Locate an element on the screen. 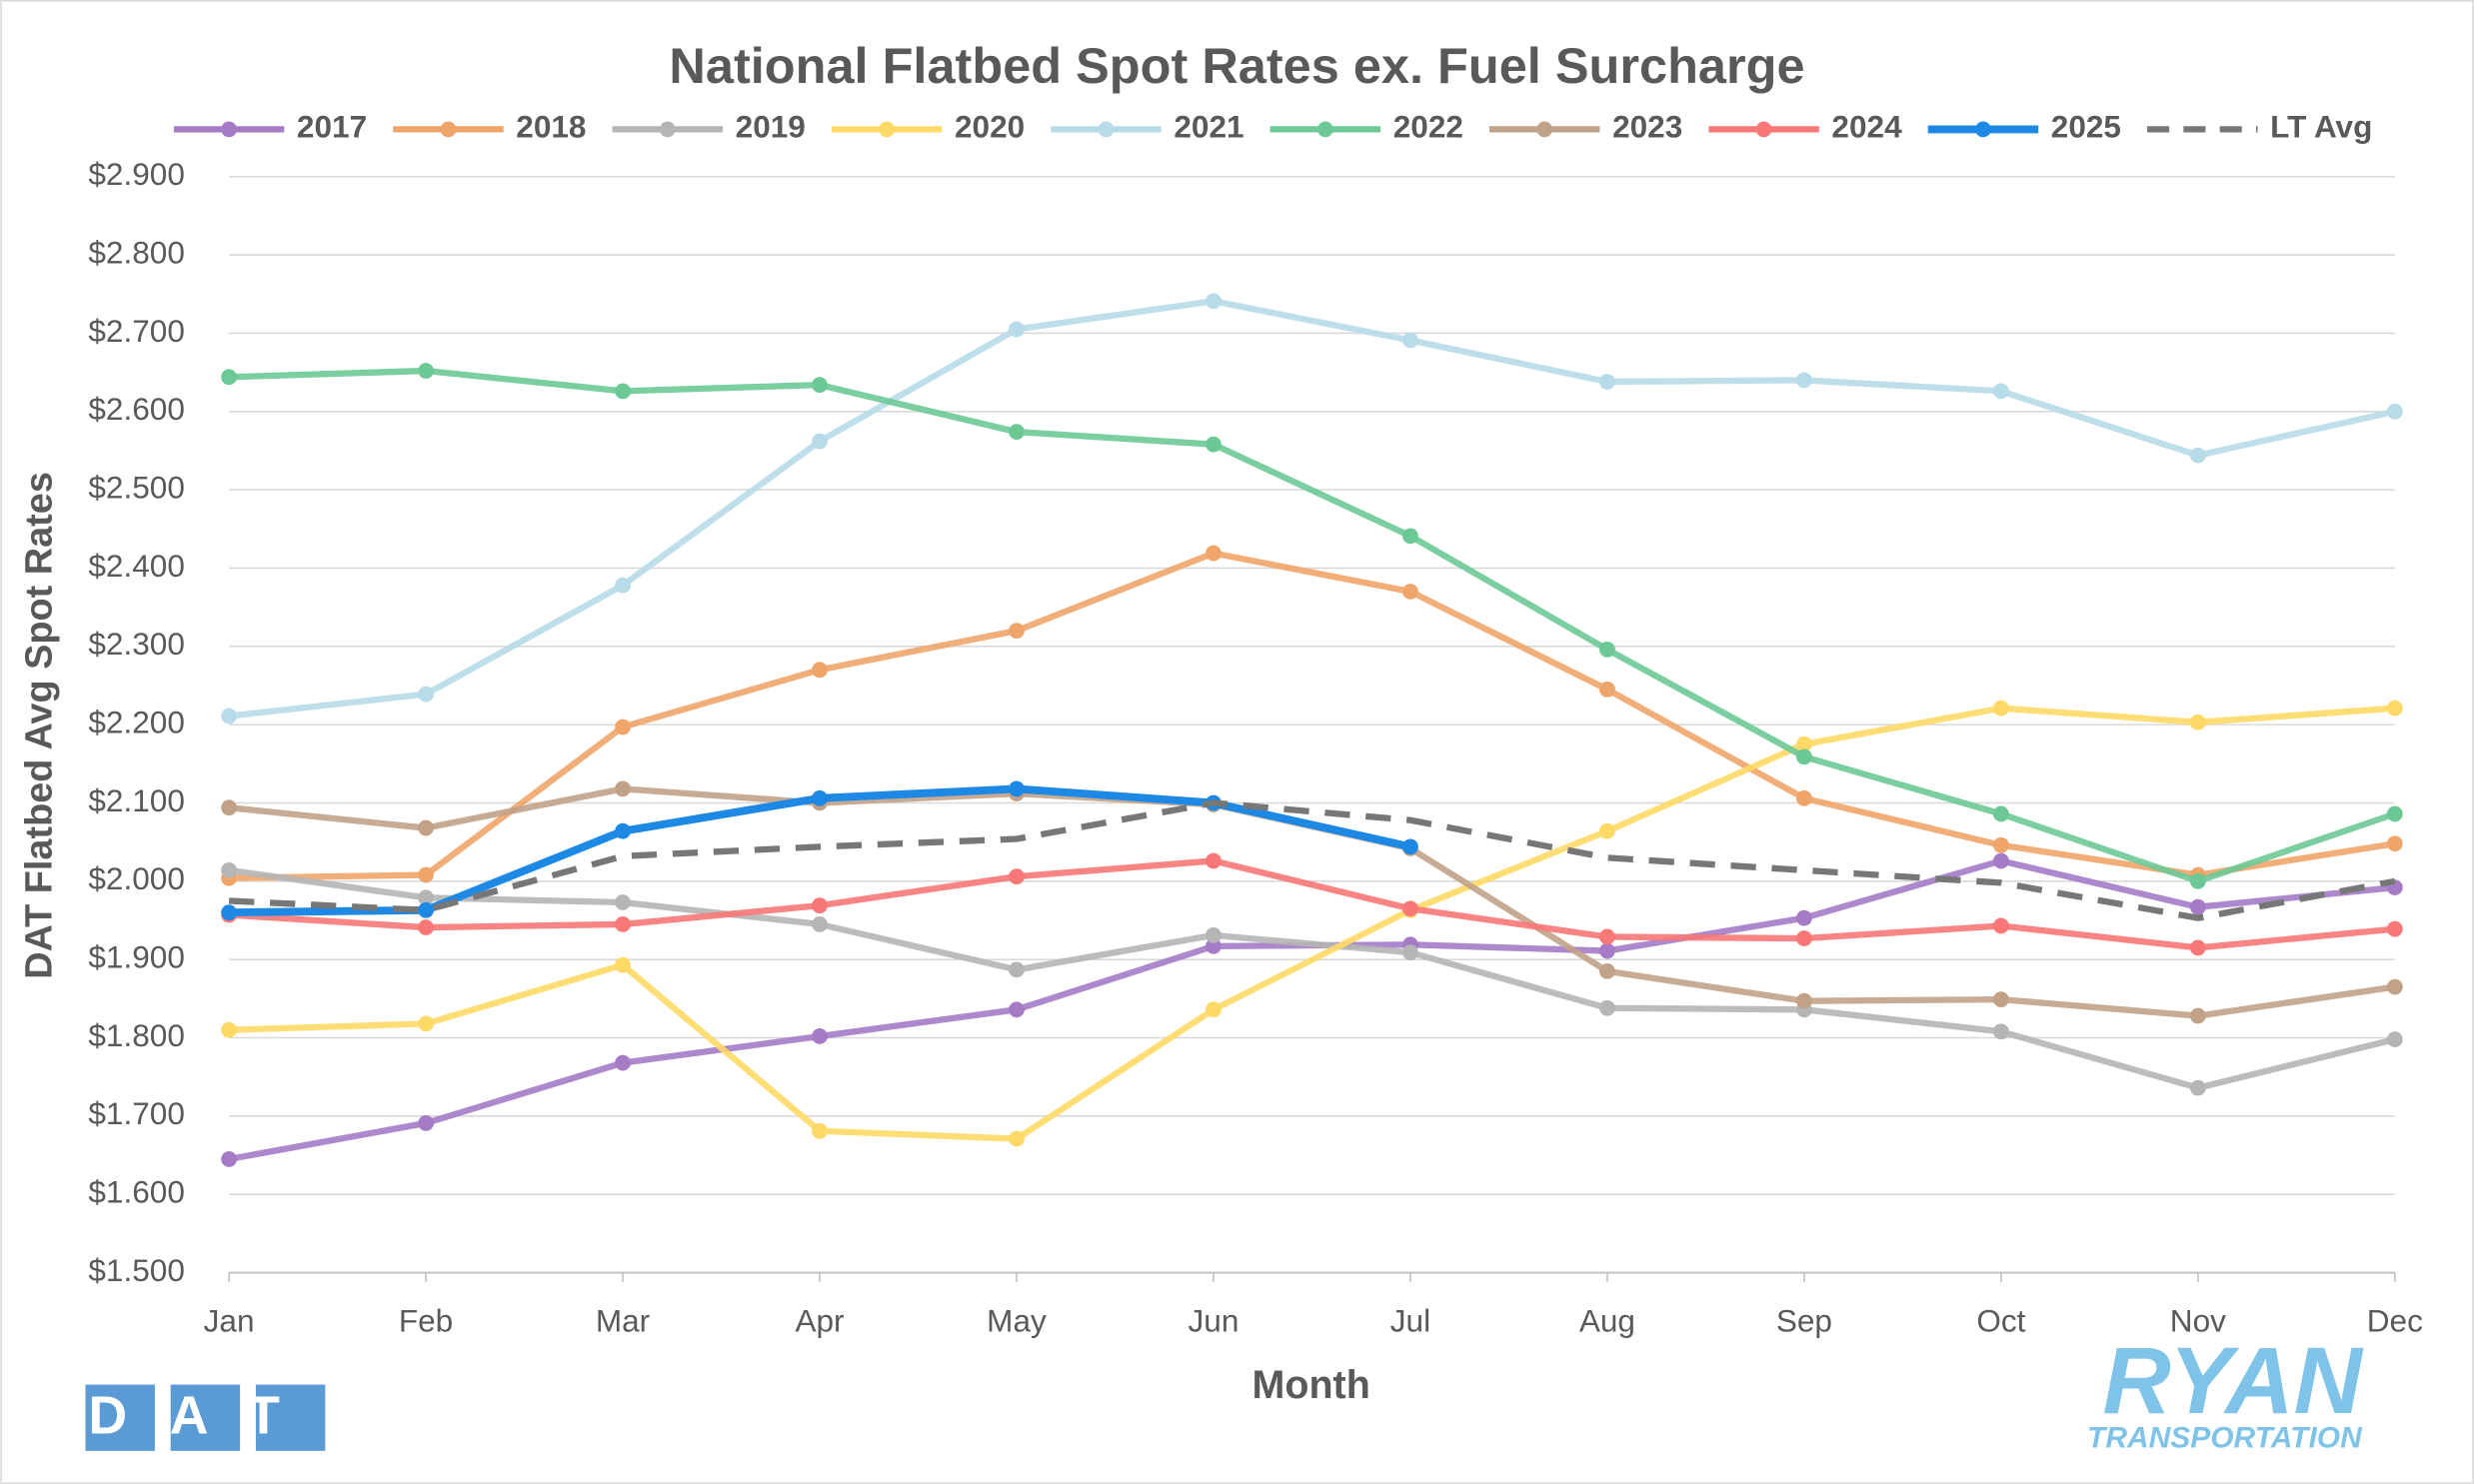 The width and height of the screenshot is (2474, 1484). y-tick-label: $2.600 is located at coordinates (136, 409).